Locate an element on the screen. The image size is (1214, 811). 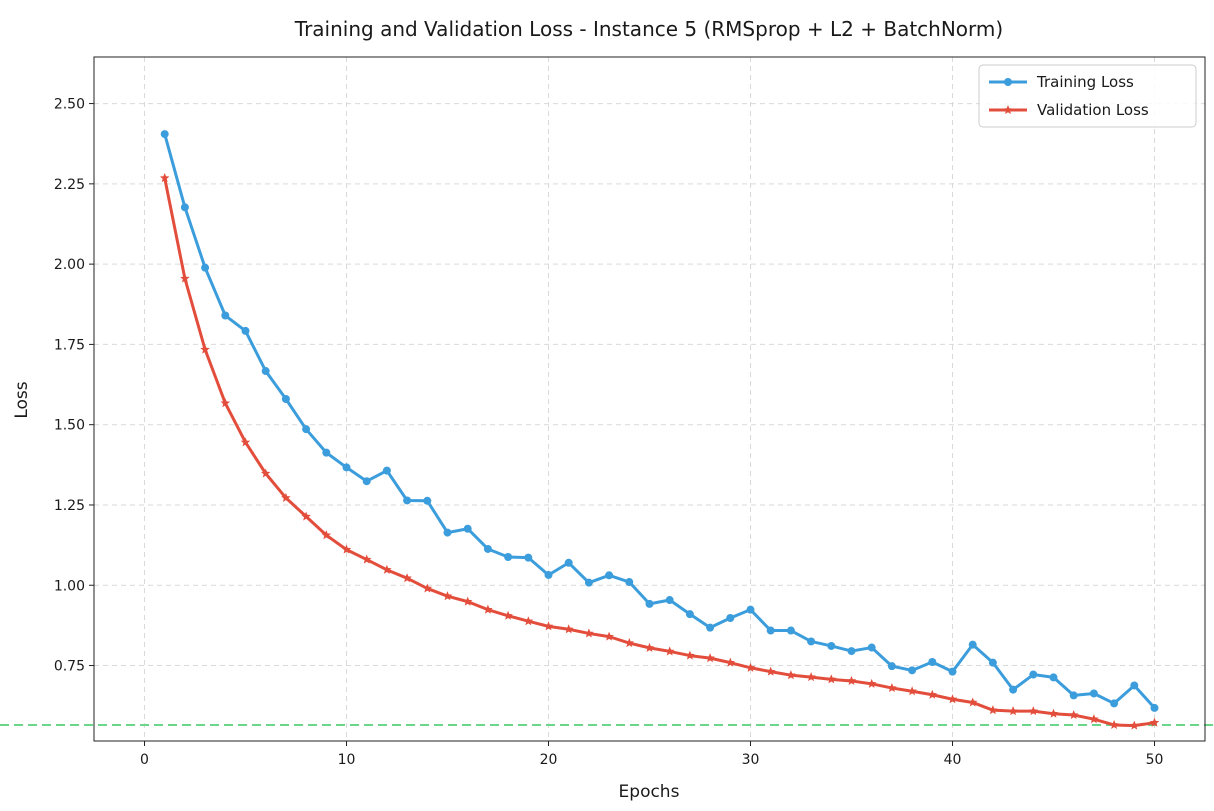
legend: Training Loss Validation Loss is located at coordinates (1087, 96).